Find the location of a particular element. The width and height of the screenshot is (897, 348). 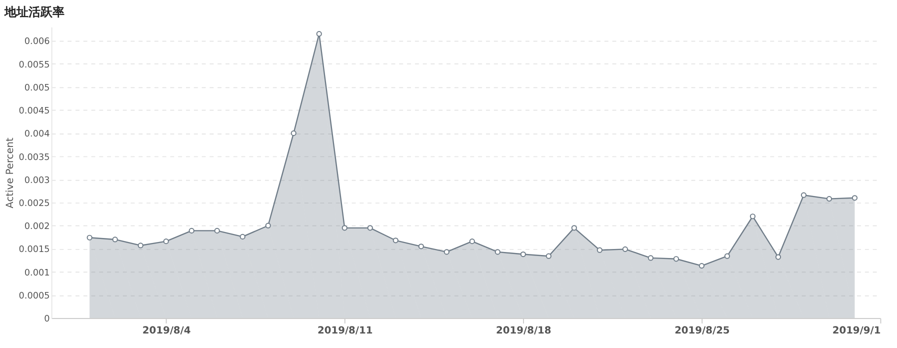

y-tick-label: 0.003 is located at coordinates (37, 181).